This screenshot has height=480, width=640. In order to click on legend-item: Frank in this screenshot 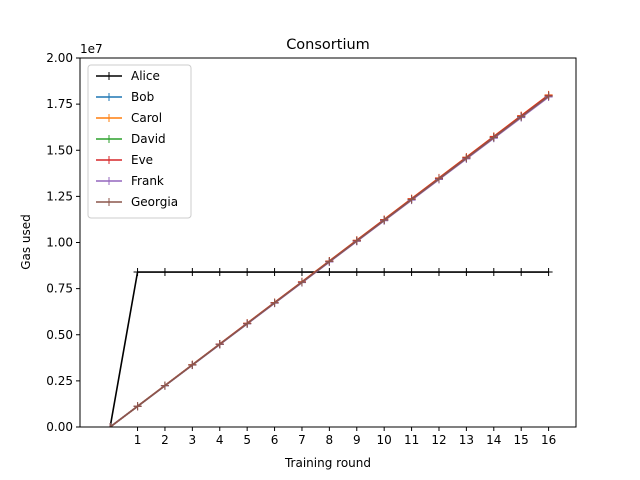, I will do `click(130, 181)`.